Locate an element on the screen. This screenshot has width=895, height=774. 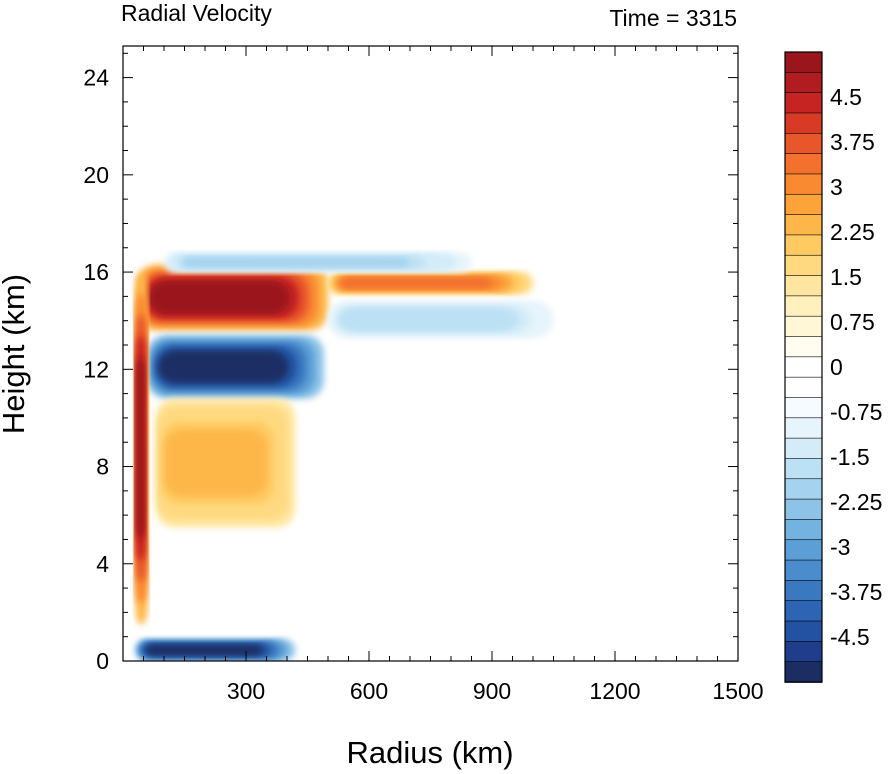
y-tick-label: 12 is located at coordinates (96, 369).